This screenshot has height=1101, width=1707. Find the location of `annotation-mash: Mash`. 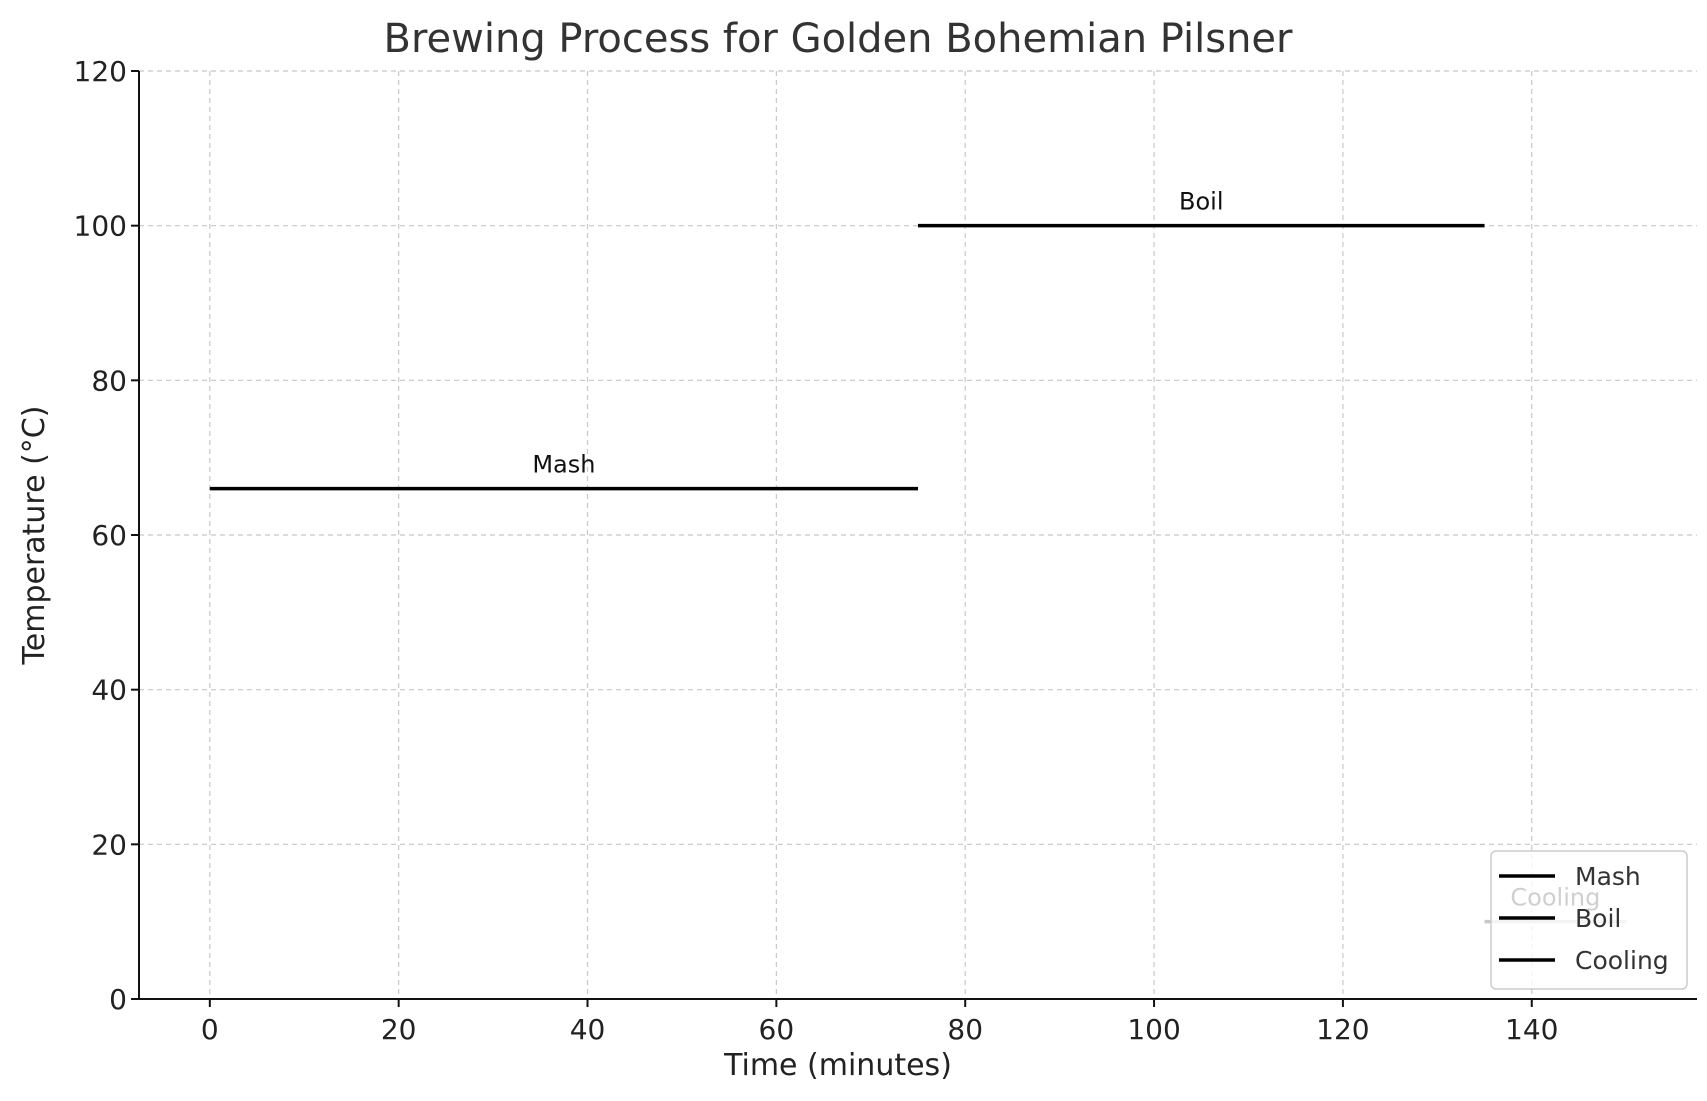

annotation-mash: Mash is located at coordinates (563, 465).